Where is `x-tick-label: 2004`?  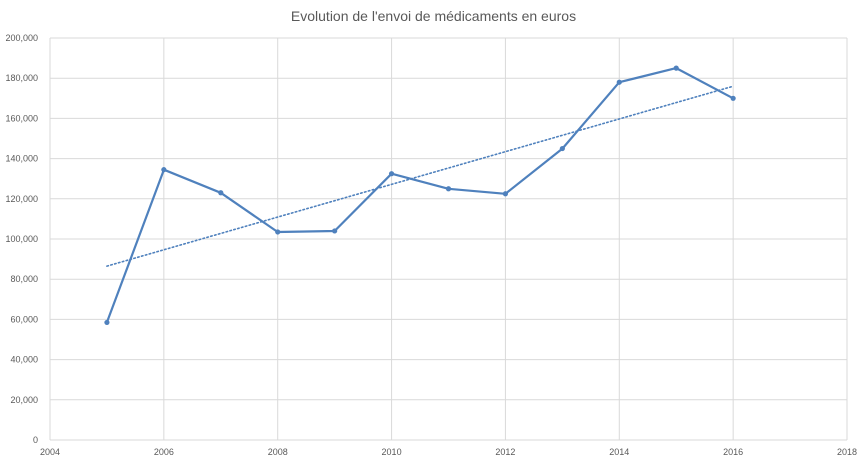 x-tick-label: 2004 is located at coordinates (50, 452).